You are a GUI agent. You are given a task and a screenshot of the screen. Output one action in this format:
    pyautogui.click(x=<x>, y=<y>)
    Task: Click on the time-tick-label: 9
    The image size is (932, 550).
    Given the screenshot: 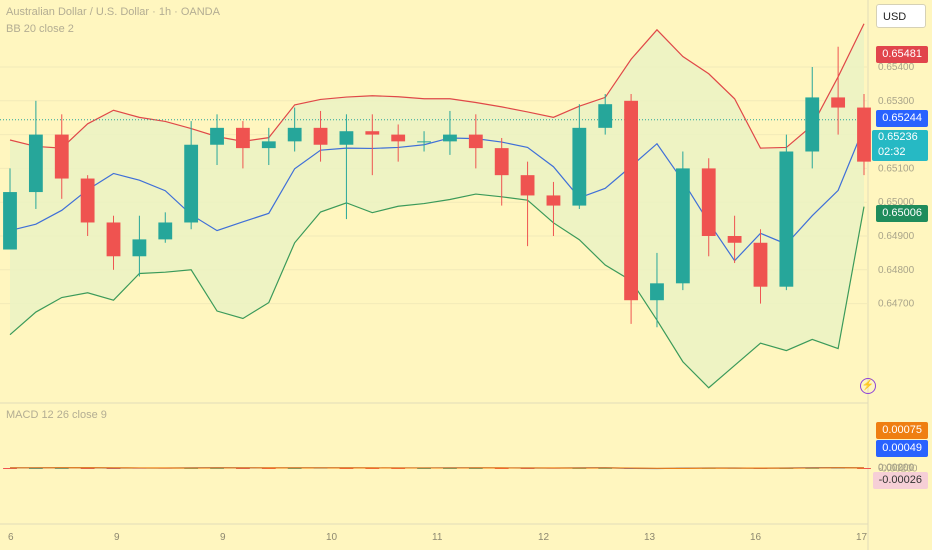 What is the action you would take?
    pyautogui.click(x=117, y=537)
    